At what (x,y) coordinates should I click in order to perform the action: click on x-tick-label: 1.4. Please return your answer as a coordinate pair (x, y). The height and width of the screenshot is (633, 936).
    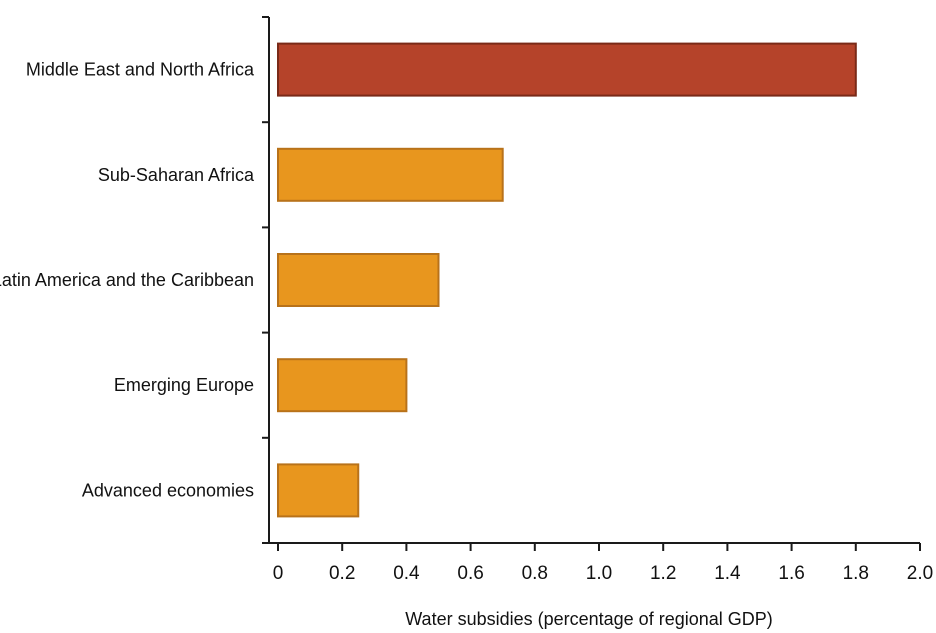
    Looking at the image, I should click on (727, 573).